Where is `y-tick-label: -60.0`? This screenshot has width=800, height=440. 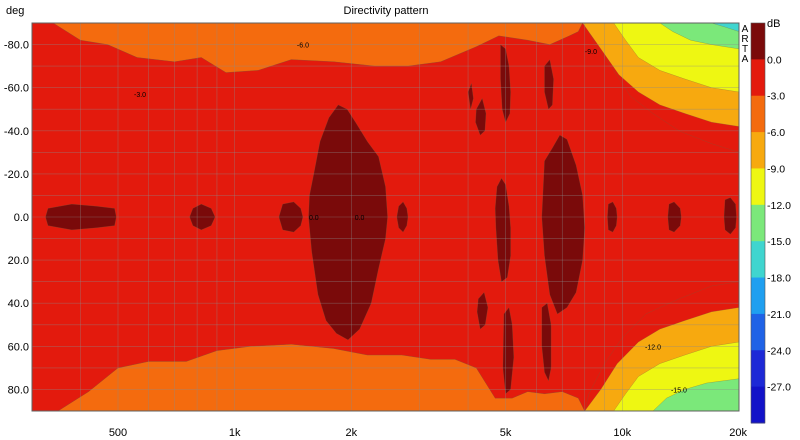
y-tick-label: -60.0 is located at coordinates (16, 89).